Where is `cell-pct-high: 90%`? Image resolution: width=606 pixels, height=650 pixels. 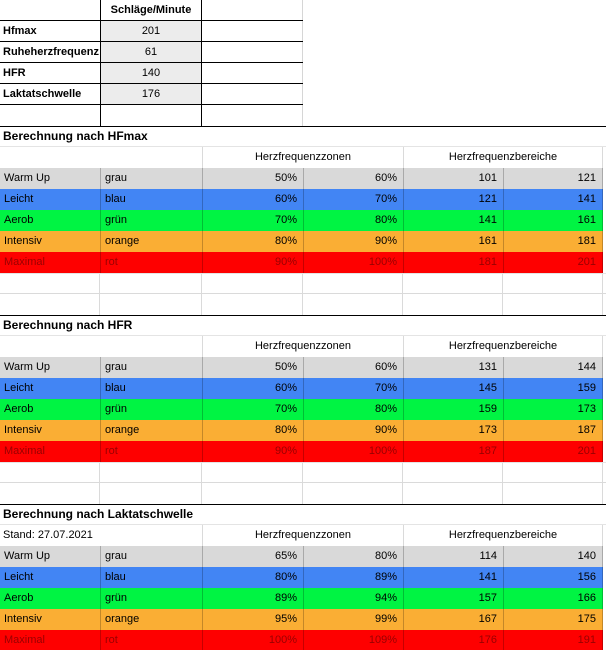
cell-pct-high: 90% is located at coordinates (353, 241).